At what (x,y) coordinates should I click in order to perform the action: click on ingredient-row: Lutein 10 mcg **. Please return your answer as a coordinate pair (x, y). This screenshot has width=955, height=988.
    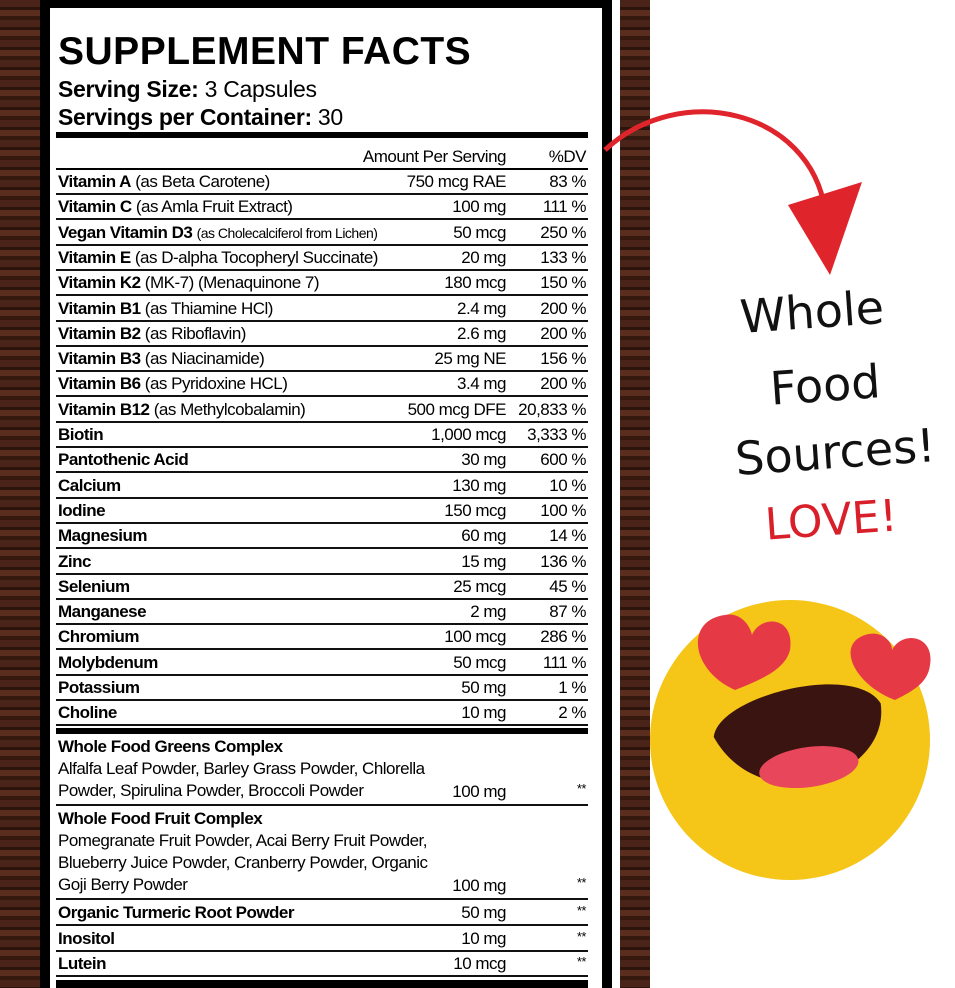
    Looking at the image, I should click on (322, 964).